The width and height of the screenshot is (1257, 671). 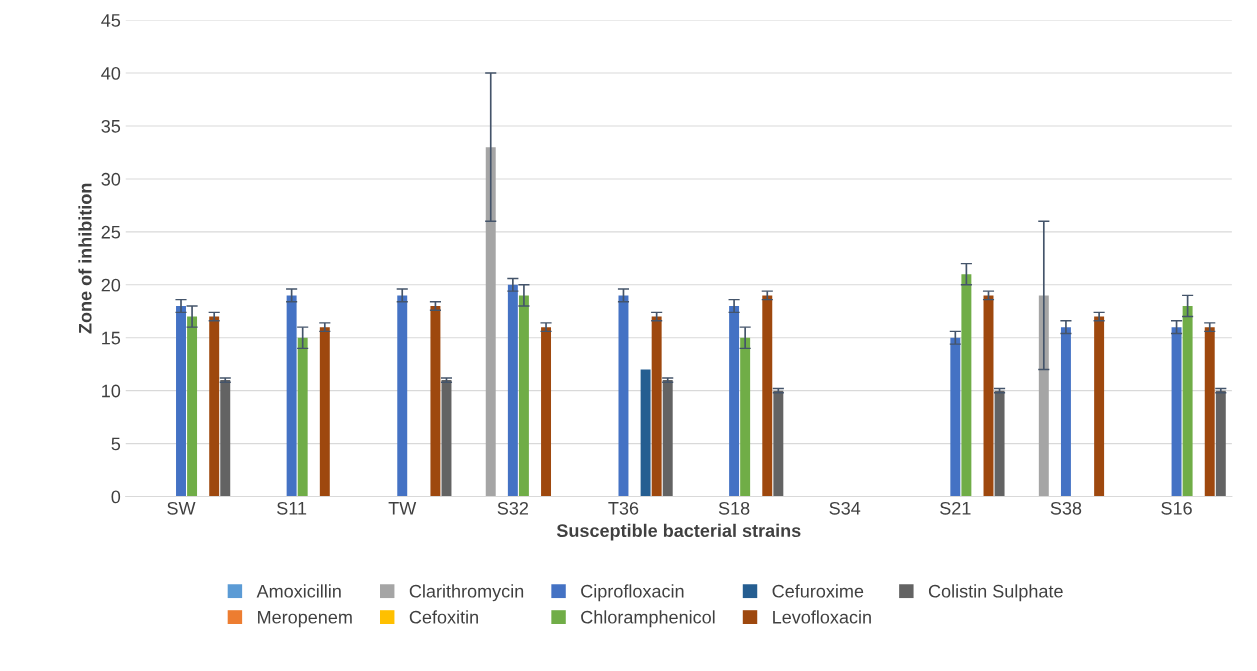 What do you see at coordinates (513, 508) in the screenshot?
I see `x-tick-label: S32` at bounding box center [513, 508].